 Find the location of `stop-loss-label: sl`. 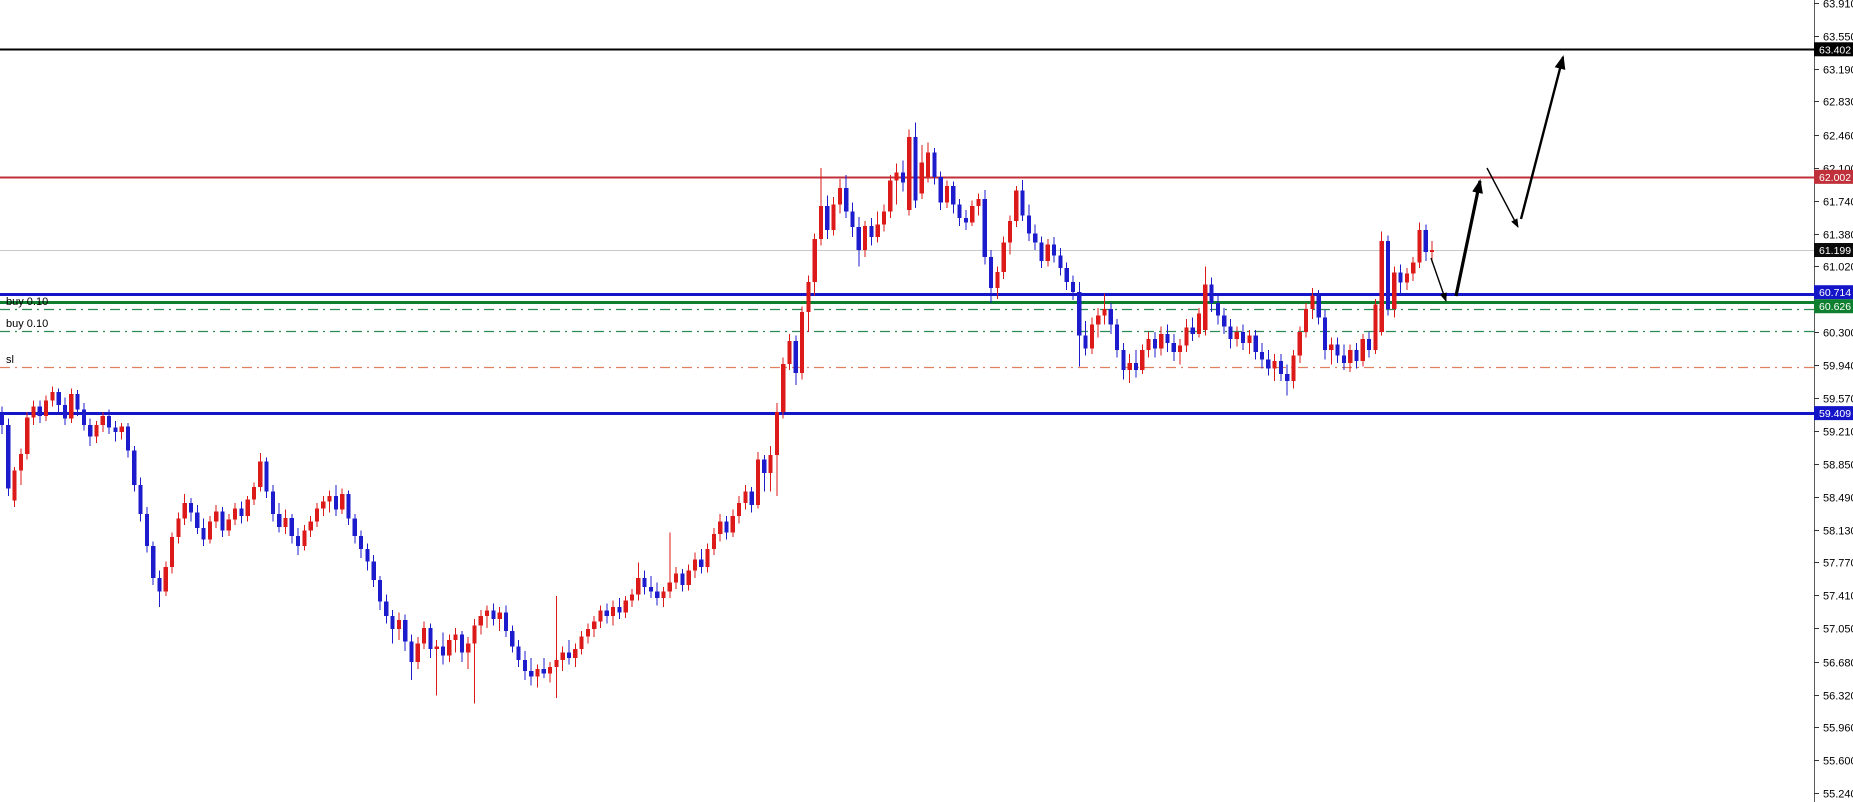

stop-loss-label: sl is located at coordinates (10, 359).